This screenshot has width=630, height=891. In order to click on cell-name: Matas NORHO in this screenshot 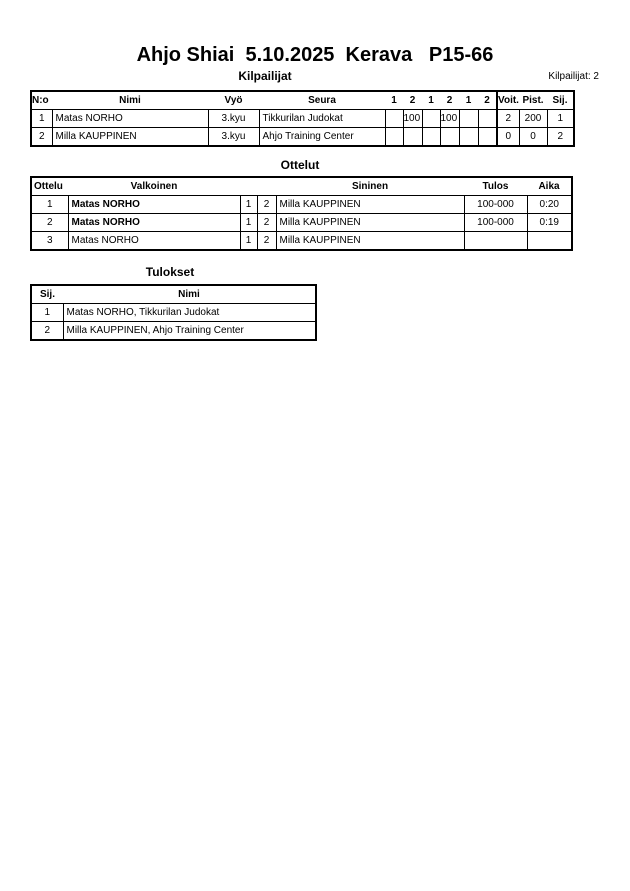, I will do `click(130, 118)`.